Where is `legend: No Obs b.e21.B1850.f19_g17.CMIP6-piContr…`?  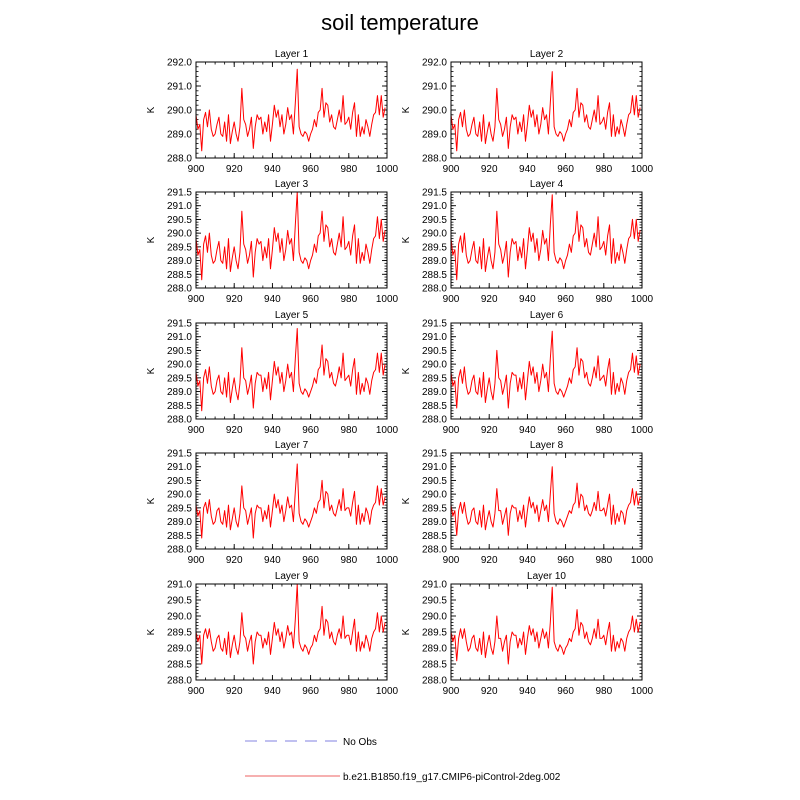 legend: No Obs b.e21.B1850.f19_g17.CMIP6-piContr… is located at coordinates (403, 760).